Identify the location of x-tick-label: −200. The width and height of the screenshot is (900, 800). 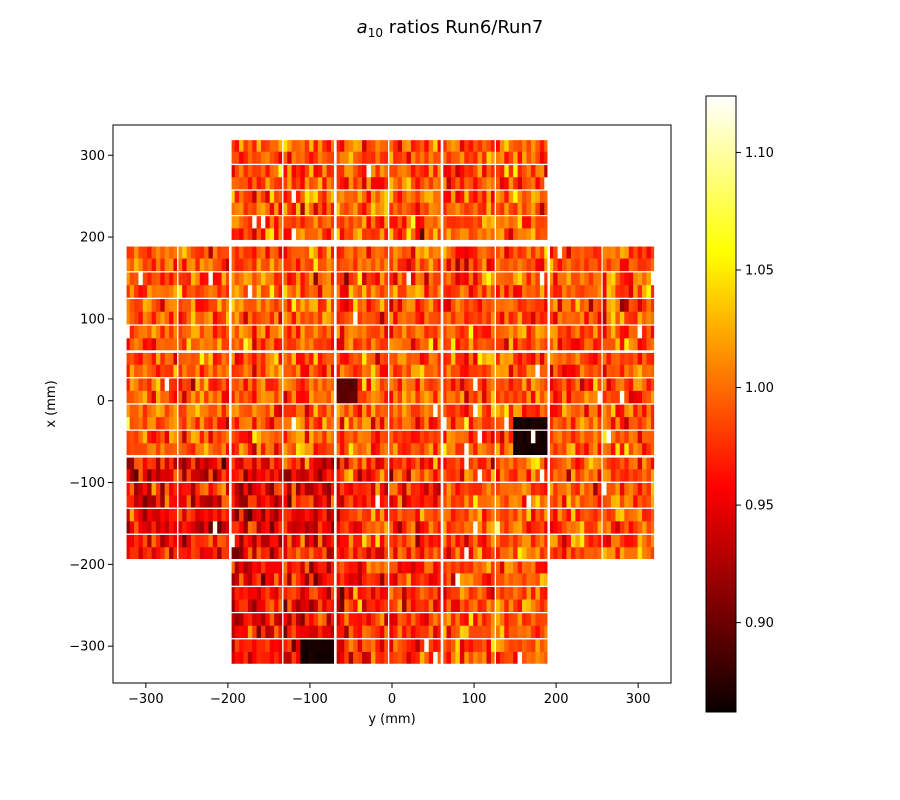
(228, 699).